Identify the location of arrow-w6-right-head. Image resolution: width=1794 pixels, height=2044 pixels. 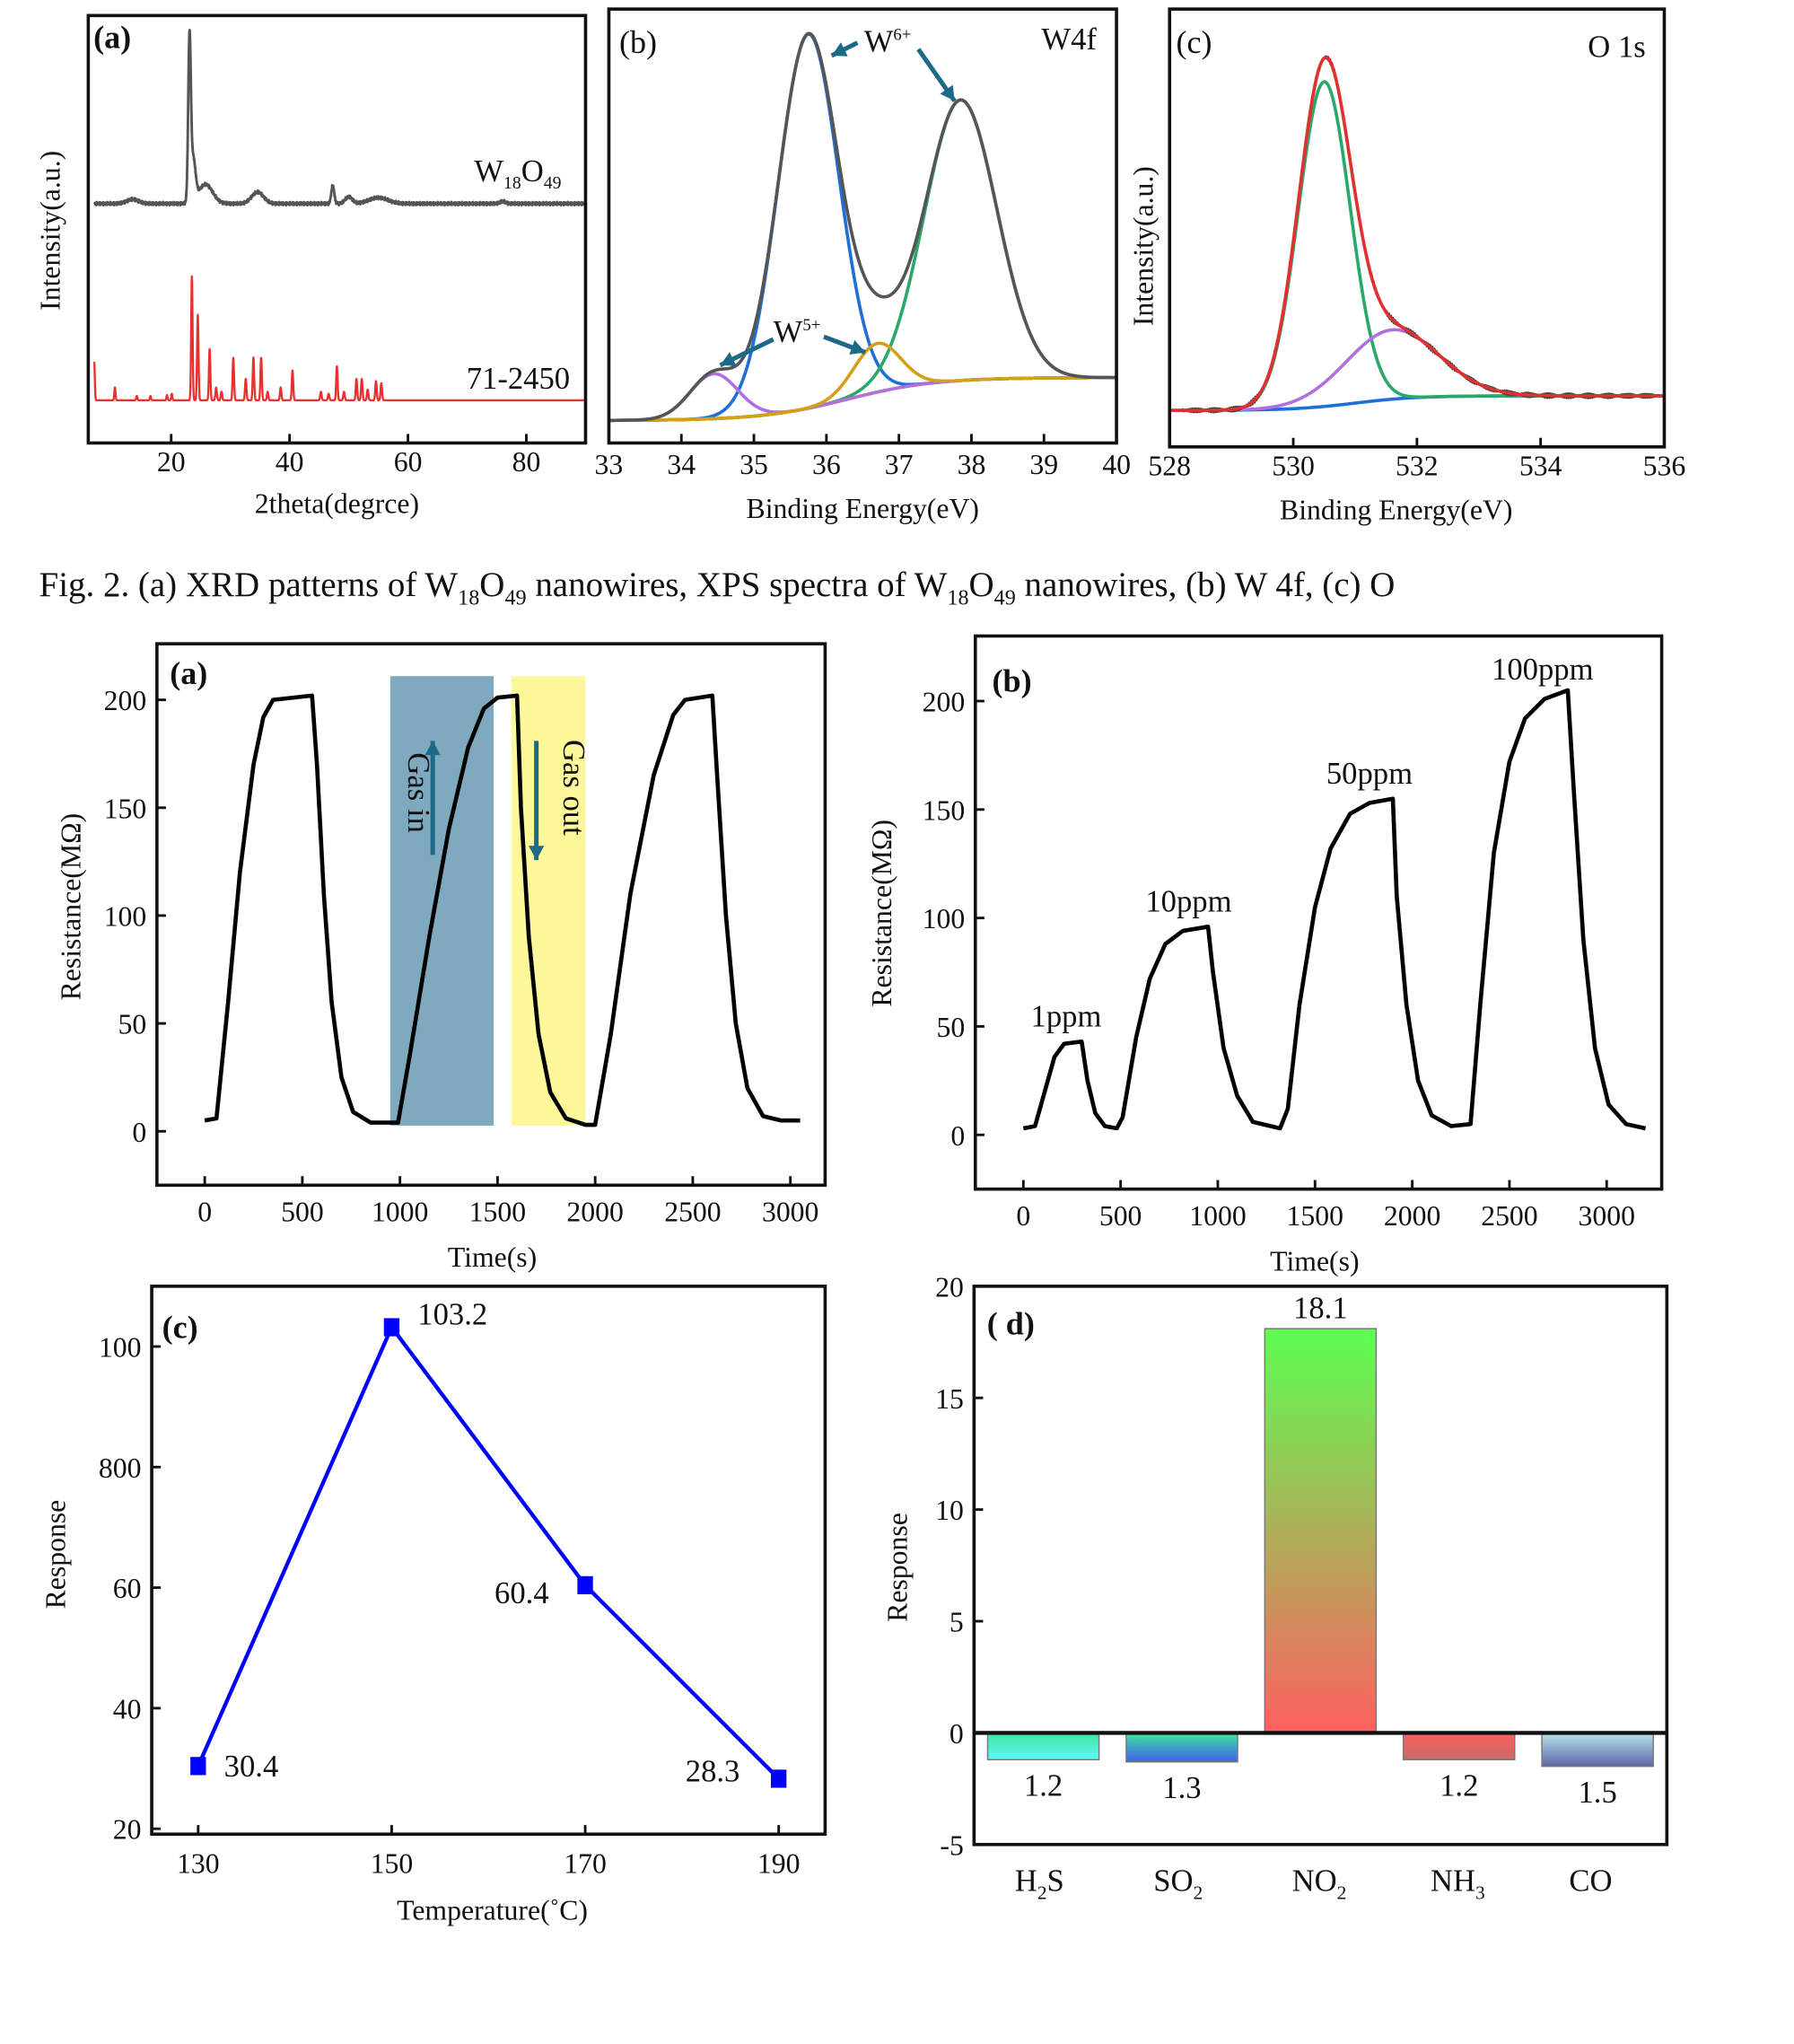
(947, 92).